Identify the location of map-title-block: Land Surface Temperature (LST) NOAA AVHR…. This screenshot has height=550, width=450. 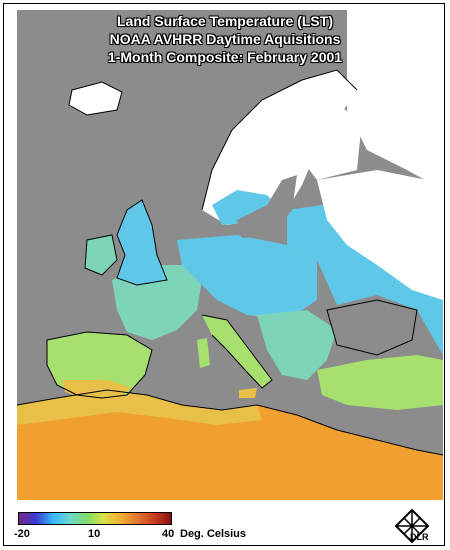
(225, 39).